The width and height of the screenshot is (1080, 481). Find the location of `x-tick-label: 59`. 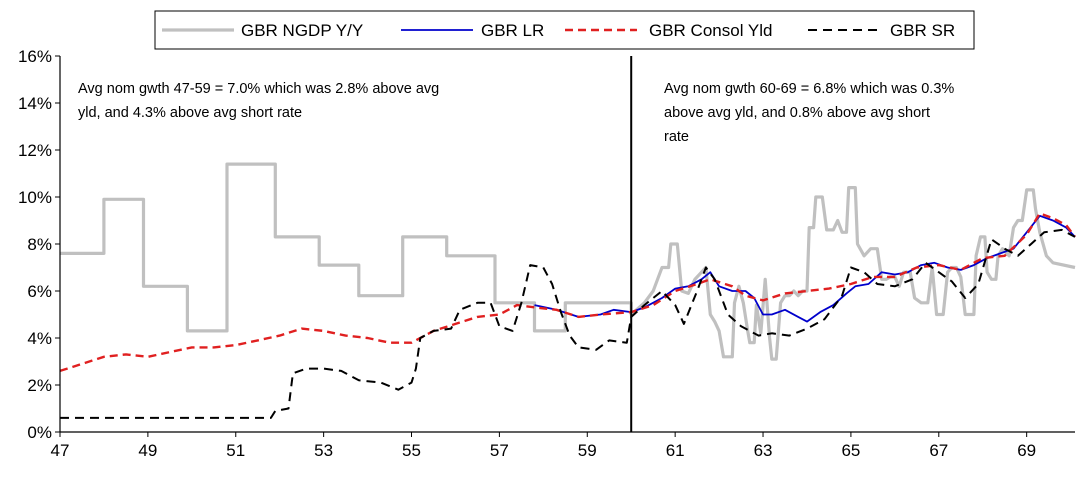

x-tick-label: 59 is located at coordinates (587, 450).